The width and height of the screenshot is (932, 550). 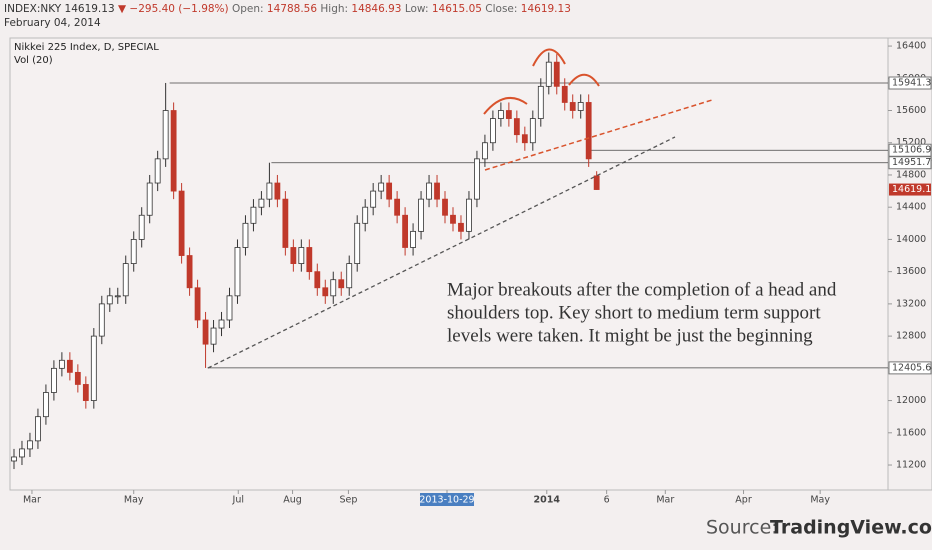 I want to click on y-tick-label: 11200, so click(x=911, y=465).